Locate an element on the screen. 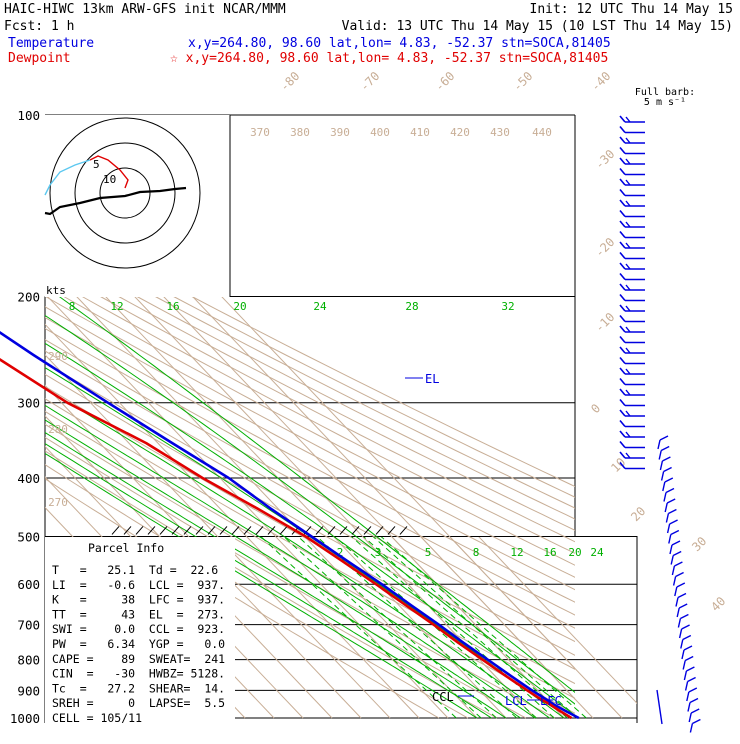  mixing-ratio-label: 28 is located at coordinates (411, 306).